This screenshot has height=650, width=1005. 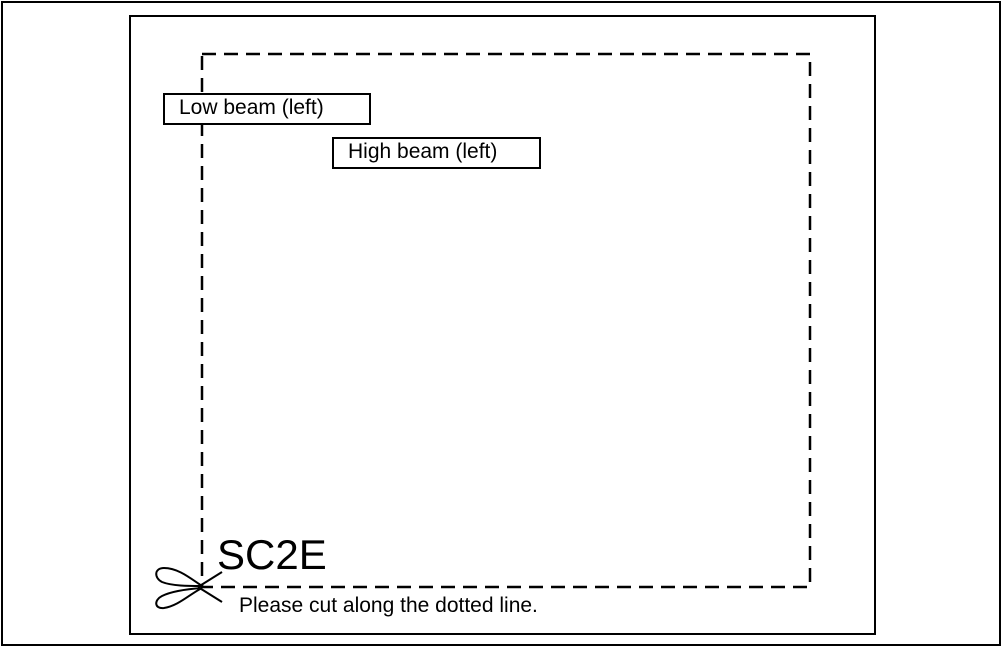 I want to click on scissors-icon, so click(x=189, y=588).